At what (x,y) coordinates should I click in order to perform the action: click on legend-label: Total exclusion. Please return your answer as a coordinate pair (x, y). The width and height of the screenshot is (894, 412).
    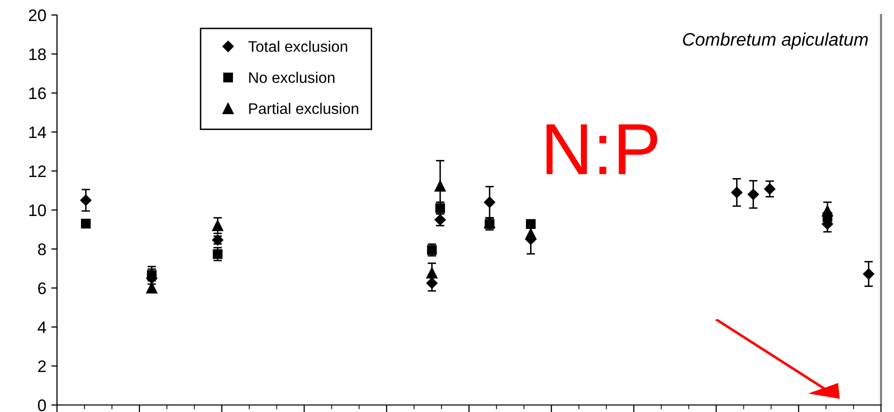
    Looking at the image, I should click on (298, 46).